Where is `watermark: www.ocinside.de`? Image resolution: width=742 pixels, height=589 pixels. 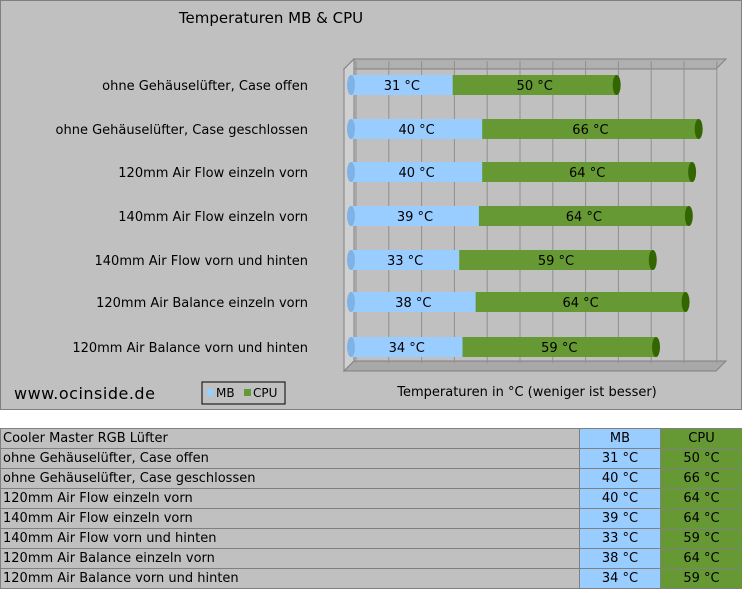 watermark: www.ocinside.de is located at coordinates (84, 393).